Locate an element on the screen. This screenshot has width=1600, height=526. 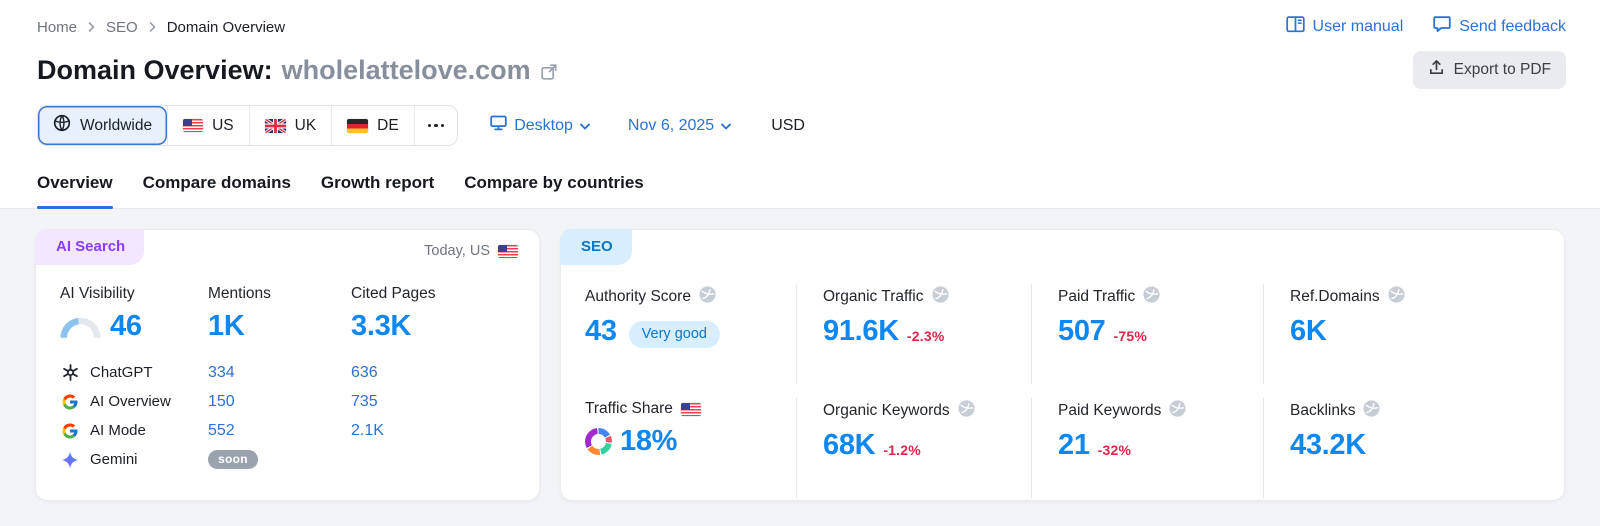
metric-mentions: Mentions 1K is located at coordinates (239, 313).